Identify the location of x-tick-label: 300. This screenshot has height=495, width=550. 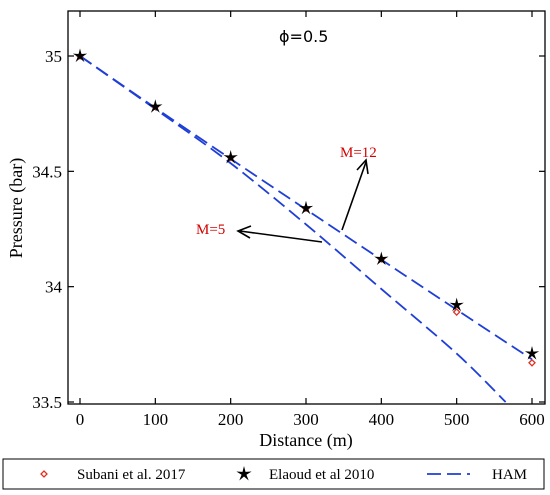
(306, 419).